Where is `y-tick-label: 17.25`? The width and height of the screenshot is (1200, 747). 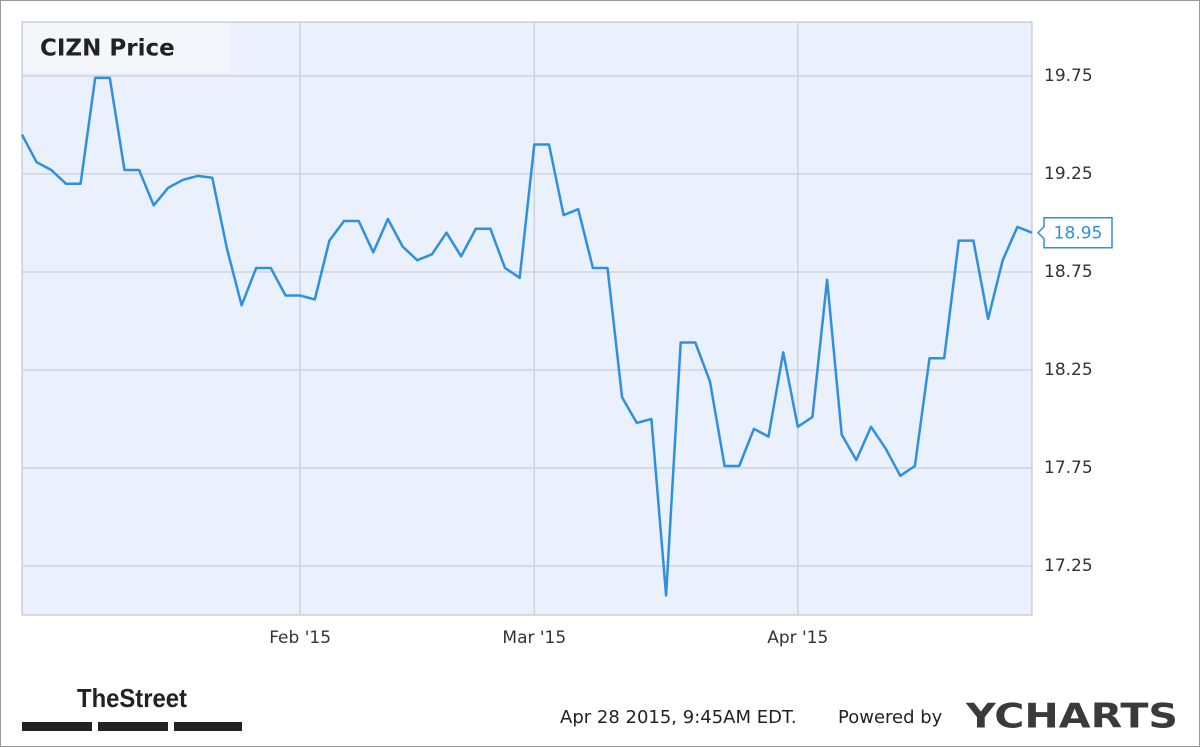 y-tick-label: 17.25 is located at coordinates (1068, 566).